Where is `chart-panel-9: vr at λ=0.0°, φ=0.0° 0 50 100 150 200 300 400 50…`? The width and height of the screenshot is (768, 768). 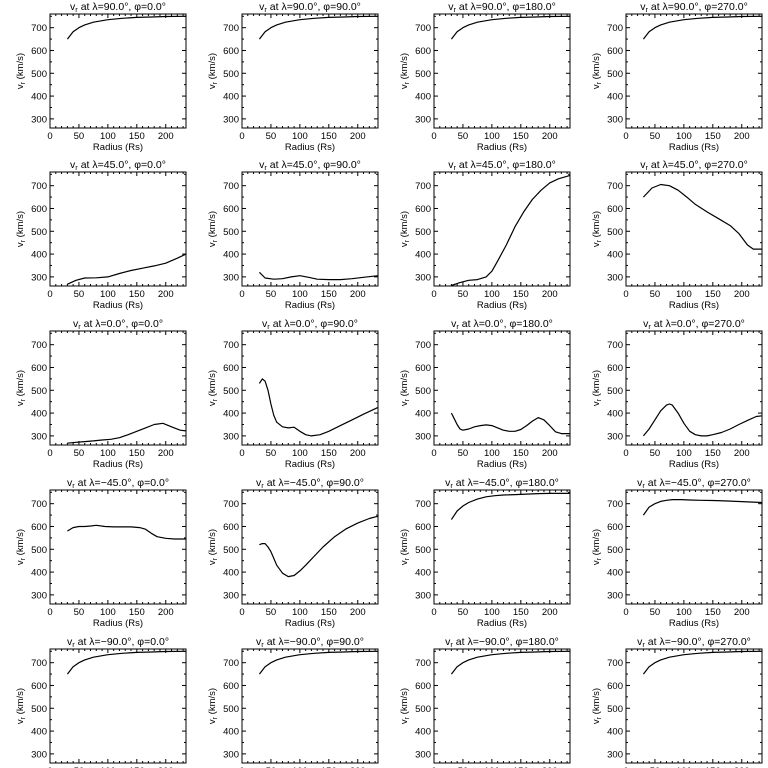 chart-panel-9: vr at λ=0.0°, φ=0.0° 0 50 100 150 200 300 400 50… is located at coordinates (101, 394).